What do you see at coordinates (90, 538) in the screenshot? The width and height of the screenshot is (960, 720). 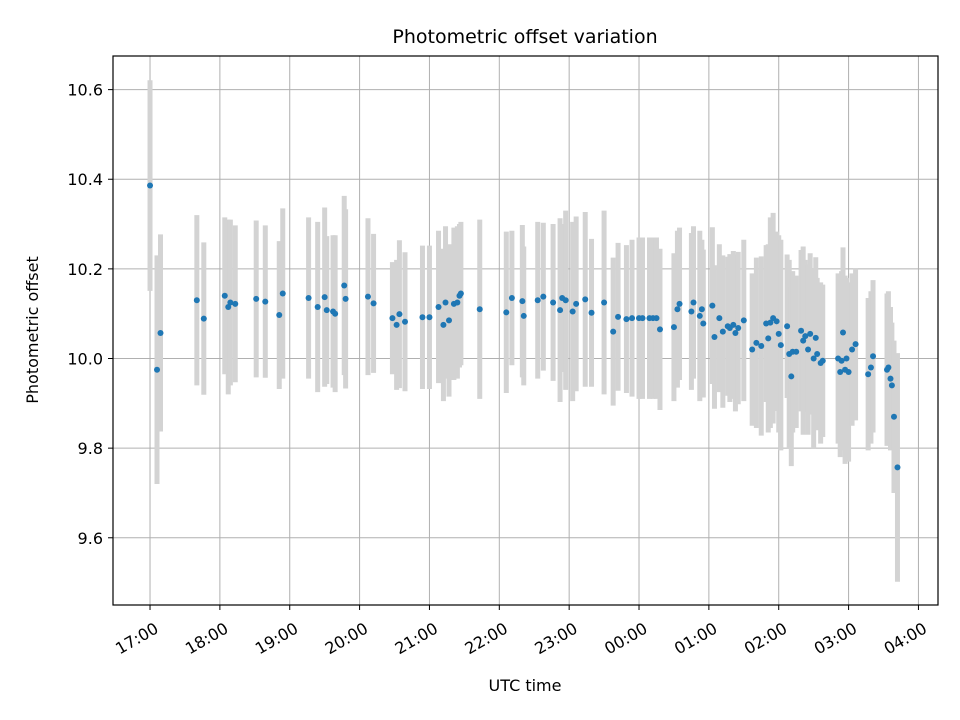 I see `y-tick-label: 9.6` at bounding box center [90, 538].